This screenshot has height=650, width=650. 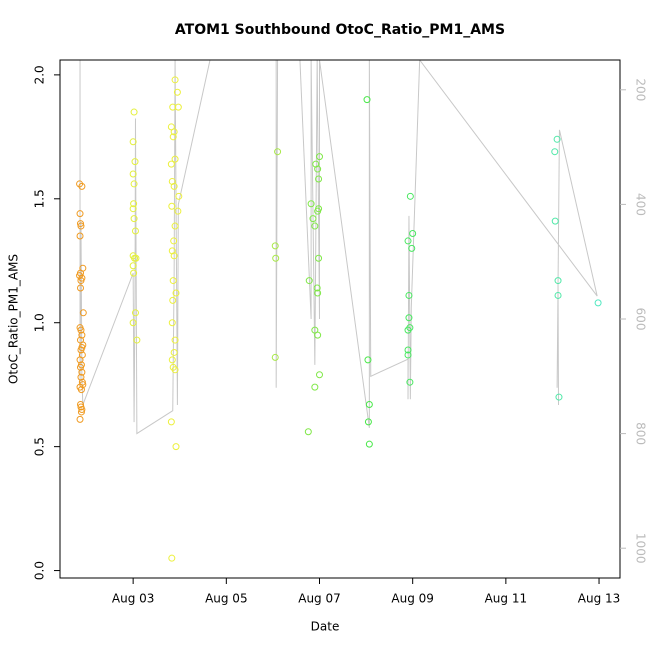 What do you see at coordinates (641, 204) in the screenshot?
I see `y2-tick-label: 400` at bounding box center [641, 204].